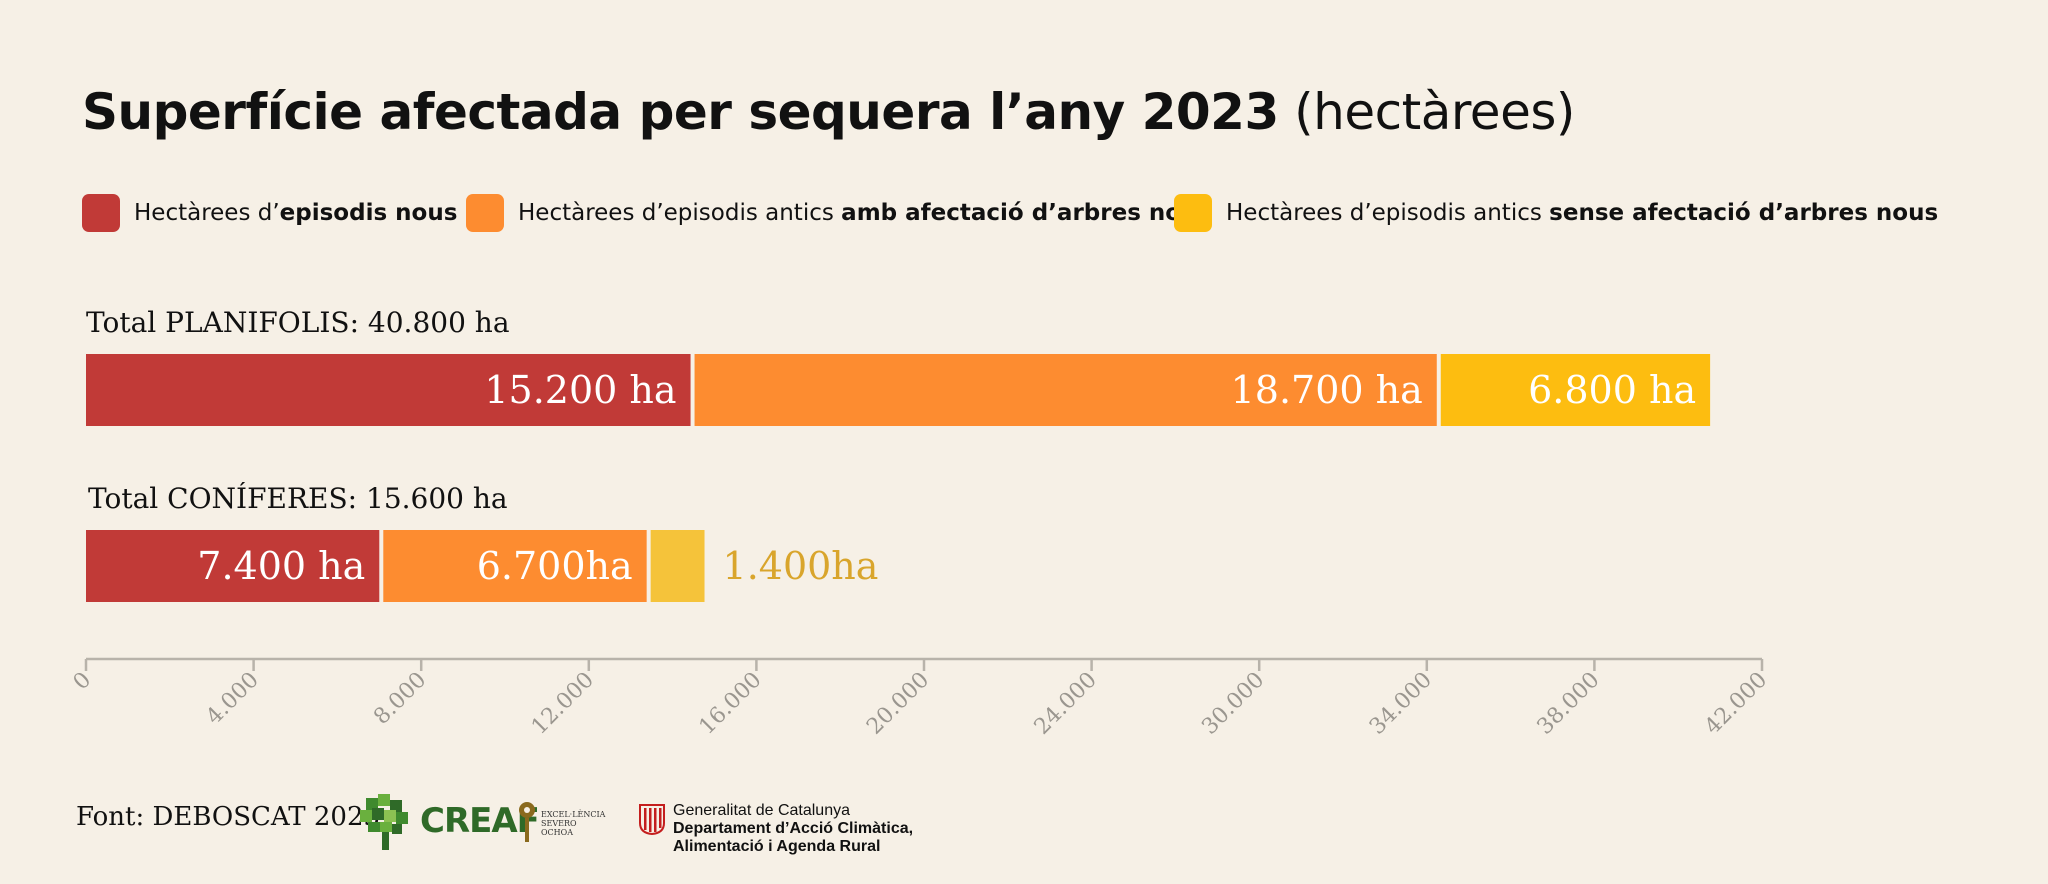 The height and width of the screenshot is (884, 2048). I want to click on legend-swatch-old-with, so click(485, 213).